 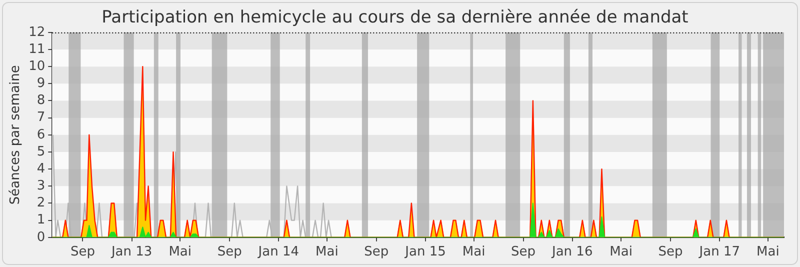 What do you see at coordinates (37, 32) in the screenshot?
I see `y-tick-label: 12` at bounding box center [37, 32].